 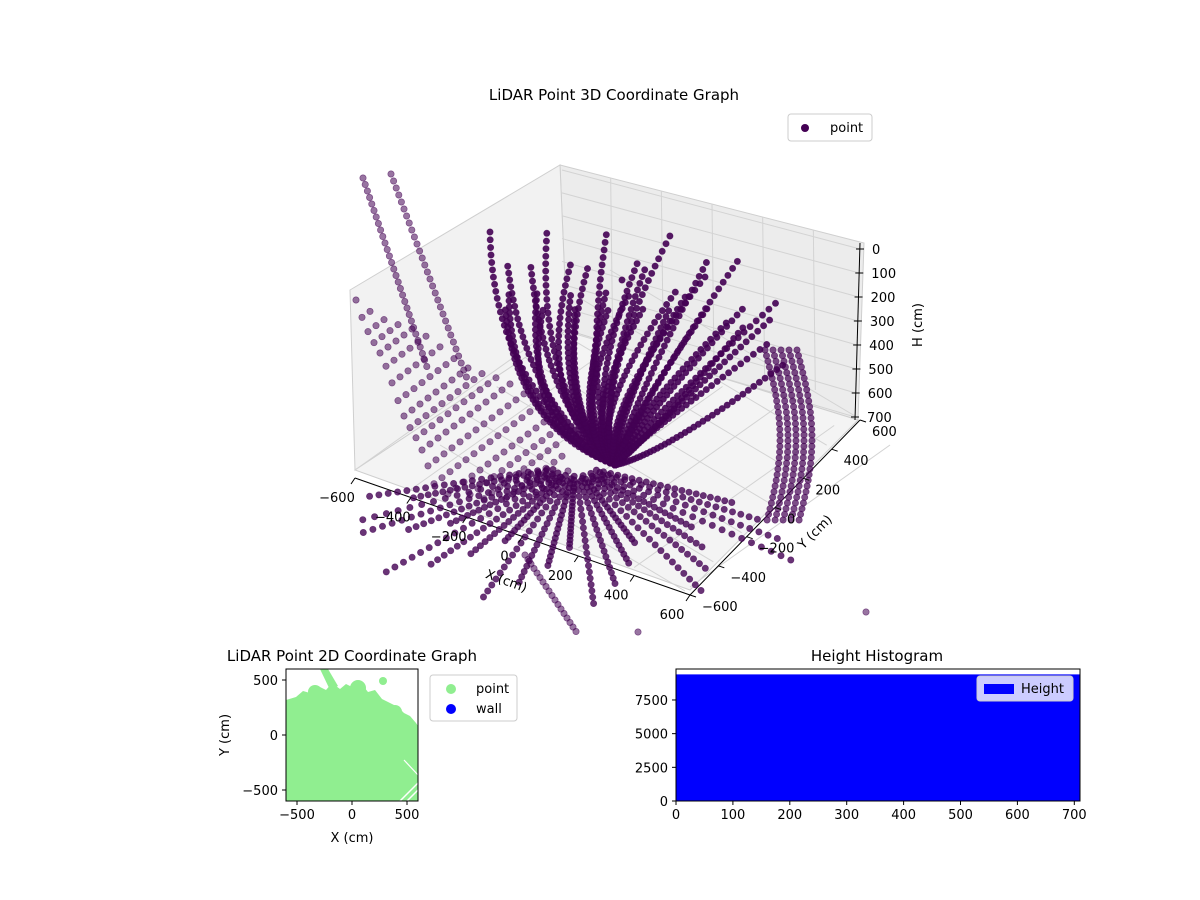 What do you see at coordinates (830, 127) in the screenshot?
I see `legend-3d: point` at bounding box center [830, 127].